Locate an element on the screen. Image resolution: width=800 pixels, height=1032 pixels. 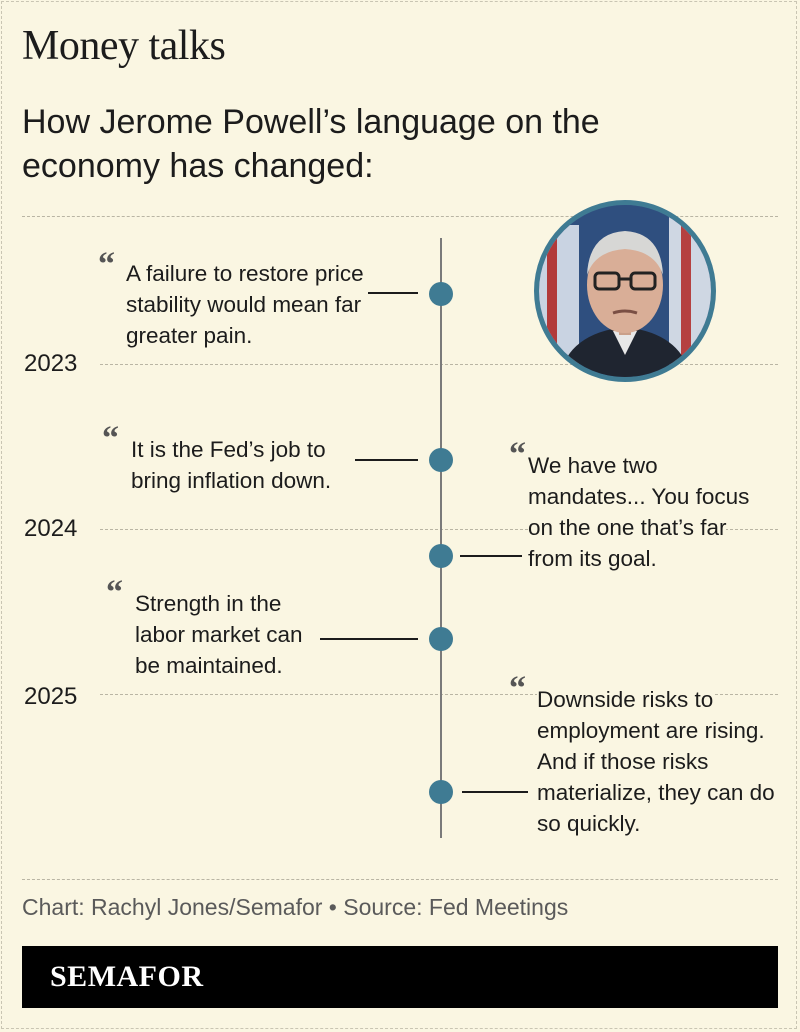
year-gridline-2025 is located at coordinates (439, 694).